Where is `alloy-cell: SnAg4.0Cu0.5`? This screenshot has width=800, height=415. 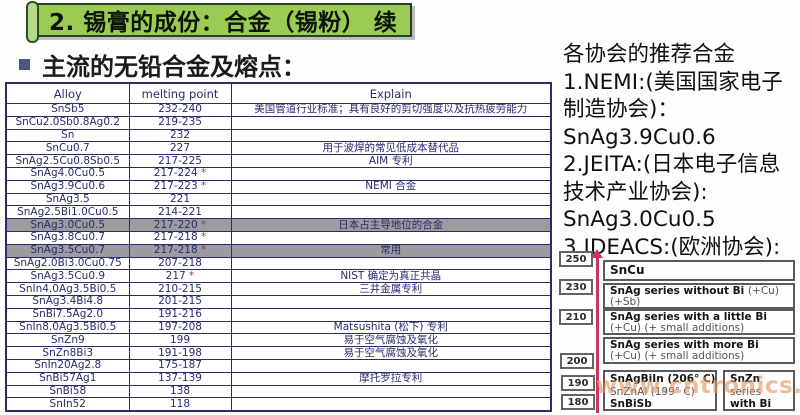
alloy-cell: SnAg4.0Cu0.5 is located at coordinates (67, 173).